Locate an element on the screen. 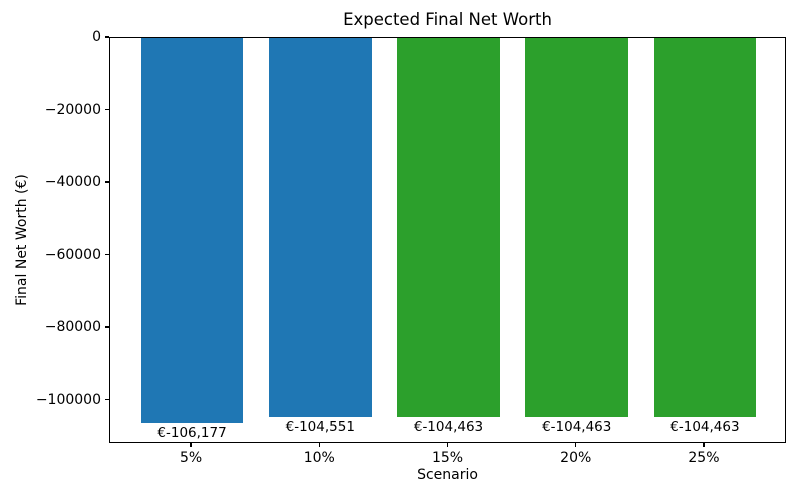 The height and width of the screenshot is (500, 800). y-tick-label: −40000 is located at coordinates (72, 182).